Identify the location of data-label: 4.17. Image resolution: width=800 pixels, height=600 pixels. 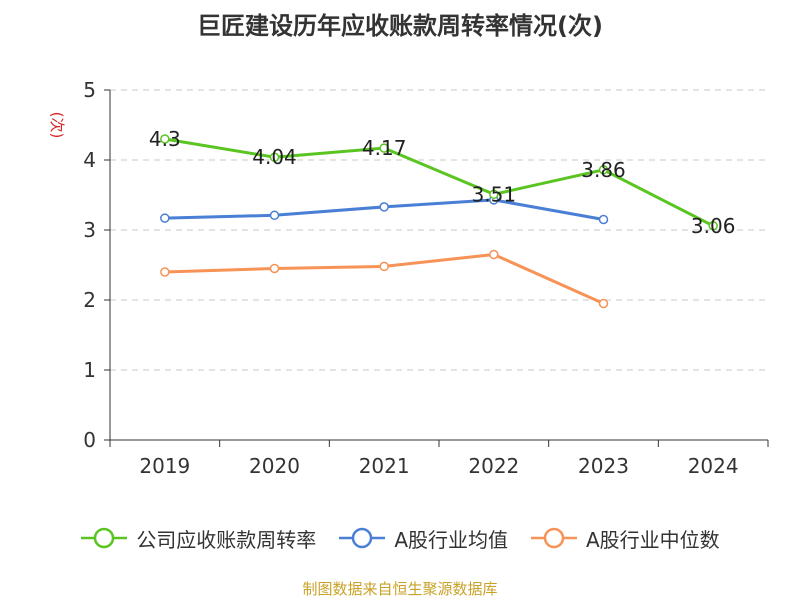
(384, 148).